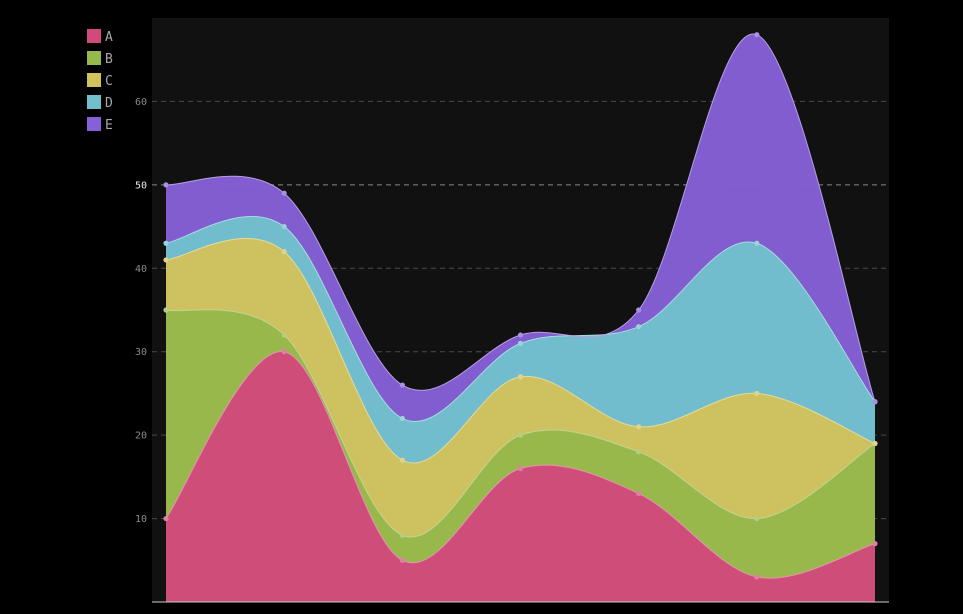 This screenshot has width=963, height=614. Describe the element at coordinates (141, 352) in the screenshot. I see `y-tick-label-30: 30` at that location.